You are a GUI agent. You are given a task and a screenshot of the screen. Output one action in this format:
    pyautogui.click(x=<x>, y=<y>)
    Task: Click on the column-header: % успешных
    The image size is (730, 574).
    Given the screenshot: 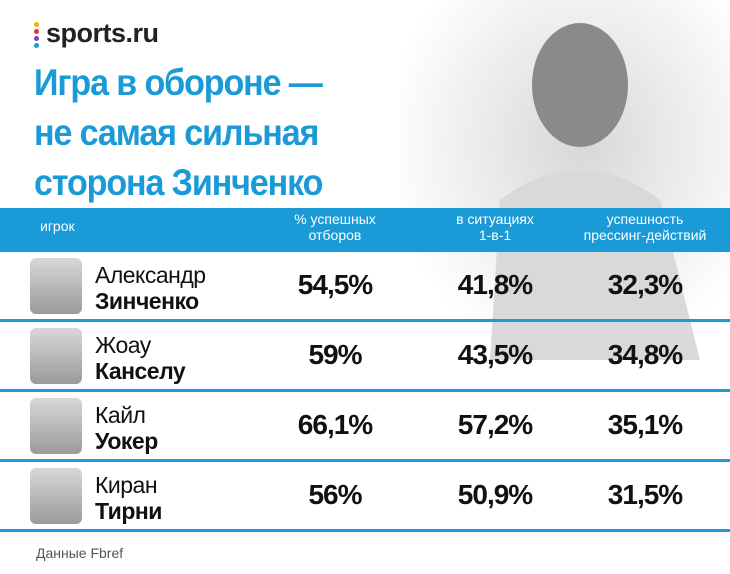 What is the action you would take?
    pyautogui.click(x=335, y=219)
    